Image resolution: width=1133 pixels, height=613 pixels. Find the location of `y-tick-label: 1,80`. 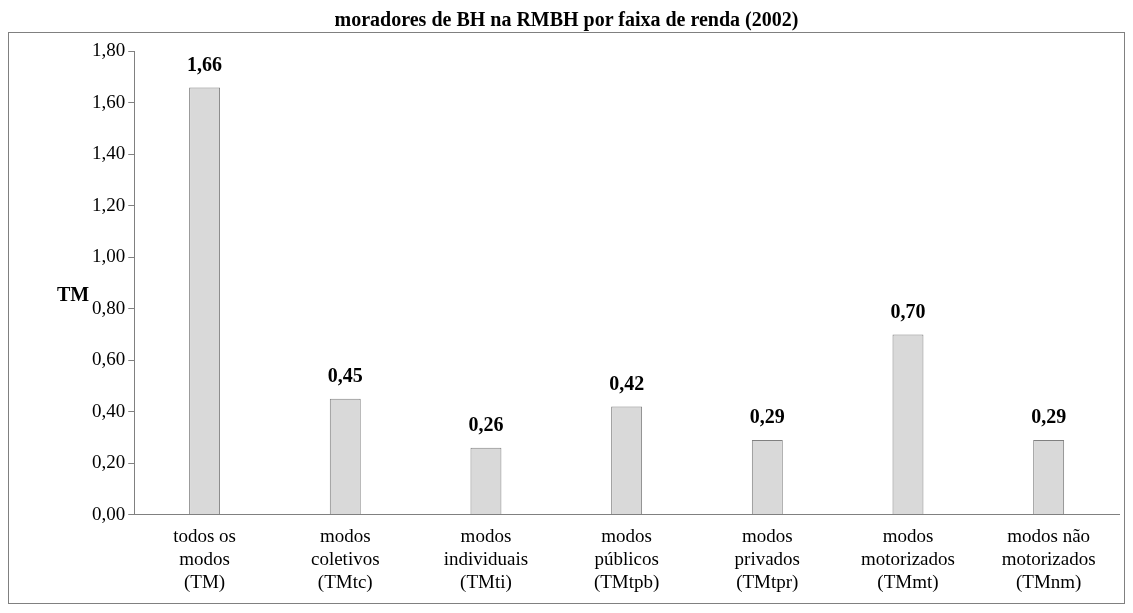

y-tick-label: 1,80 is located at coordinates (109, 50).